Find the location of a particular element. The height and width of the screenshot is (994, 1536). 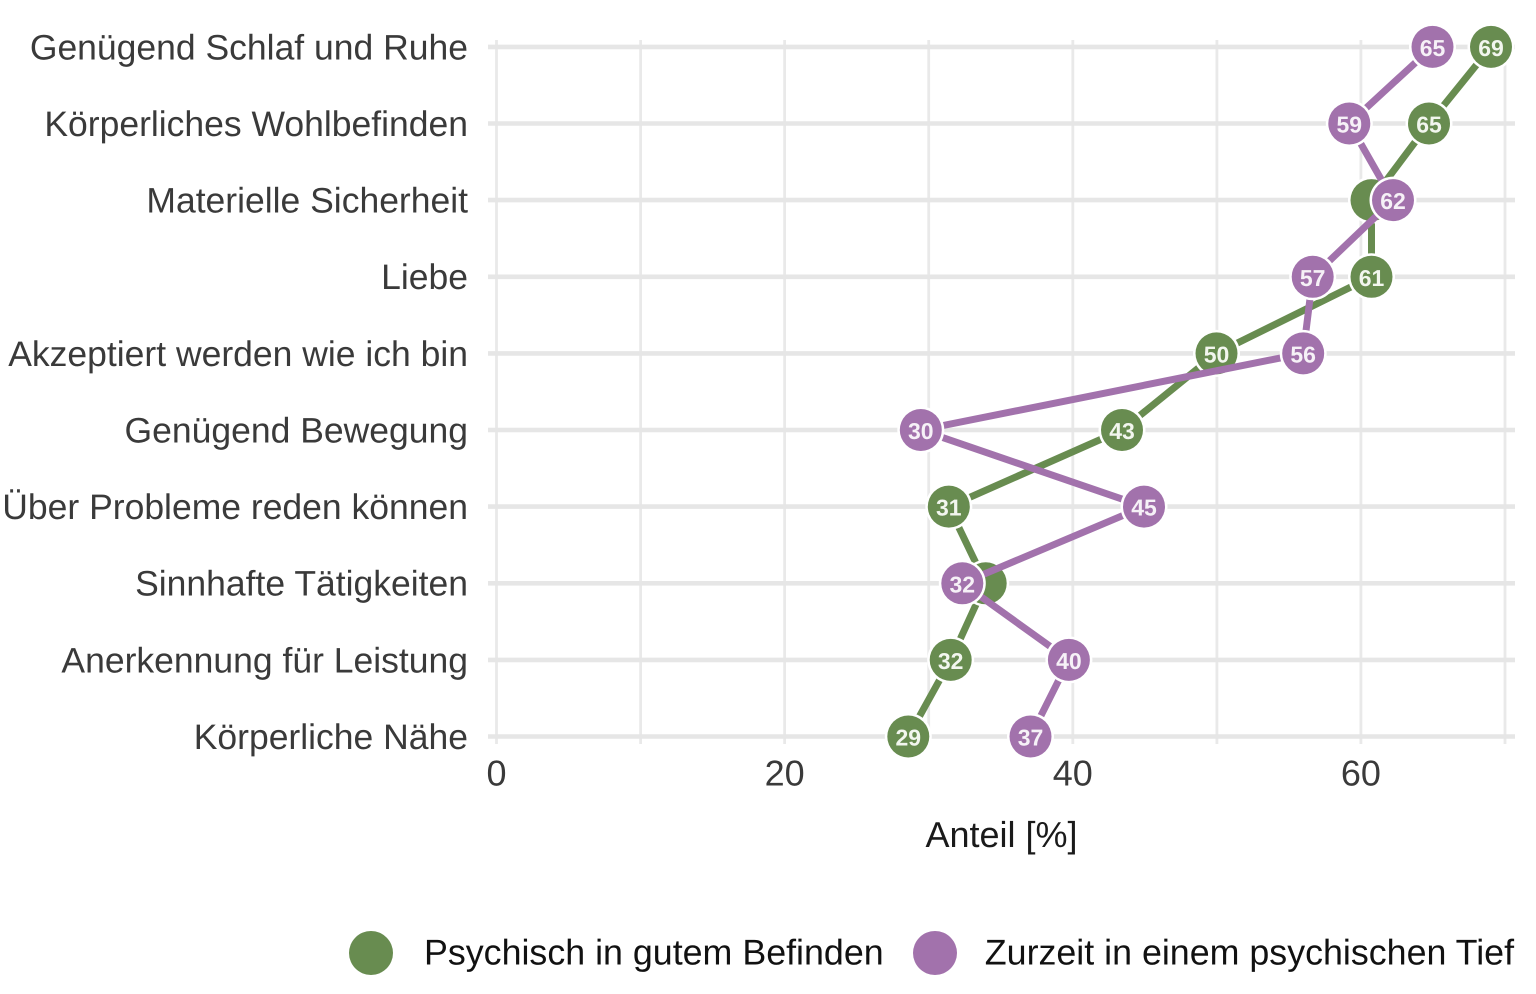

svg-text: 45 is located at coordinates (1144, 508).